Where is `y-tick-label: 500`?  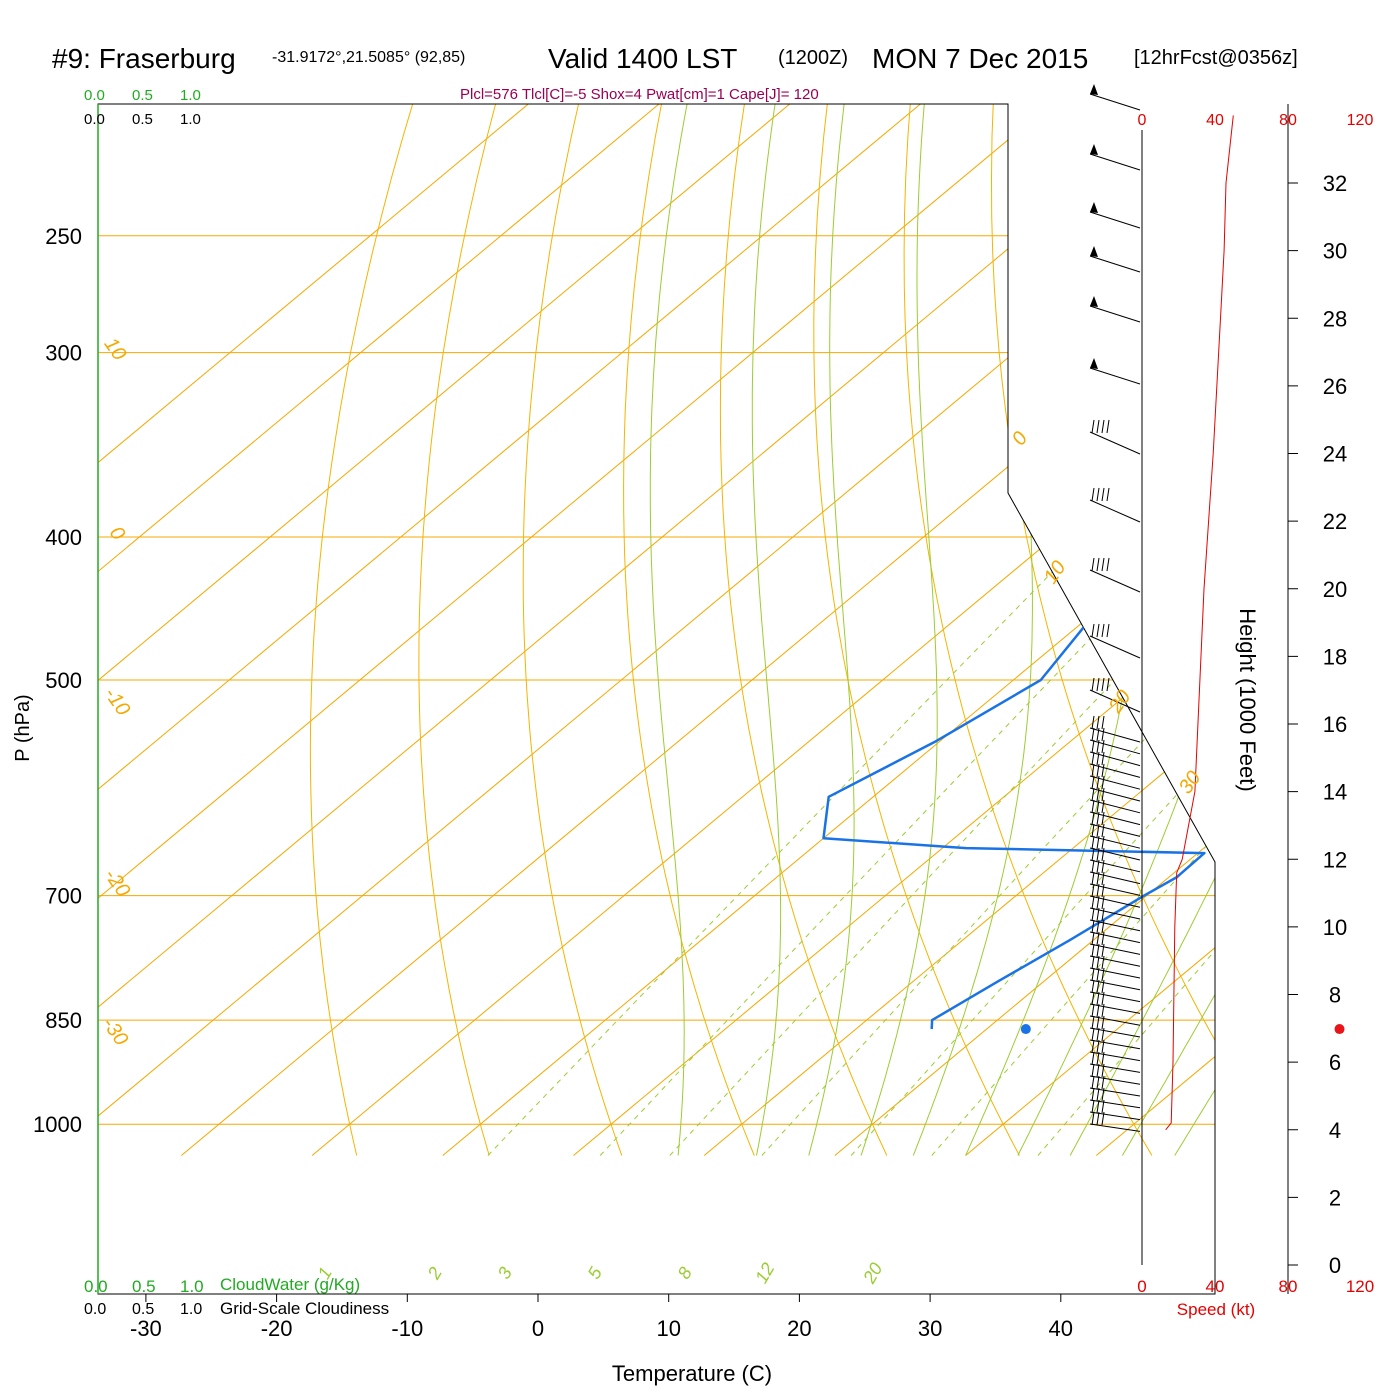
y-tick-label: 500 is located at coordinates (63, 680).